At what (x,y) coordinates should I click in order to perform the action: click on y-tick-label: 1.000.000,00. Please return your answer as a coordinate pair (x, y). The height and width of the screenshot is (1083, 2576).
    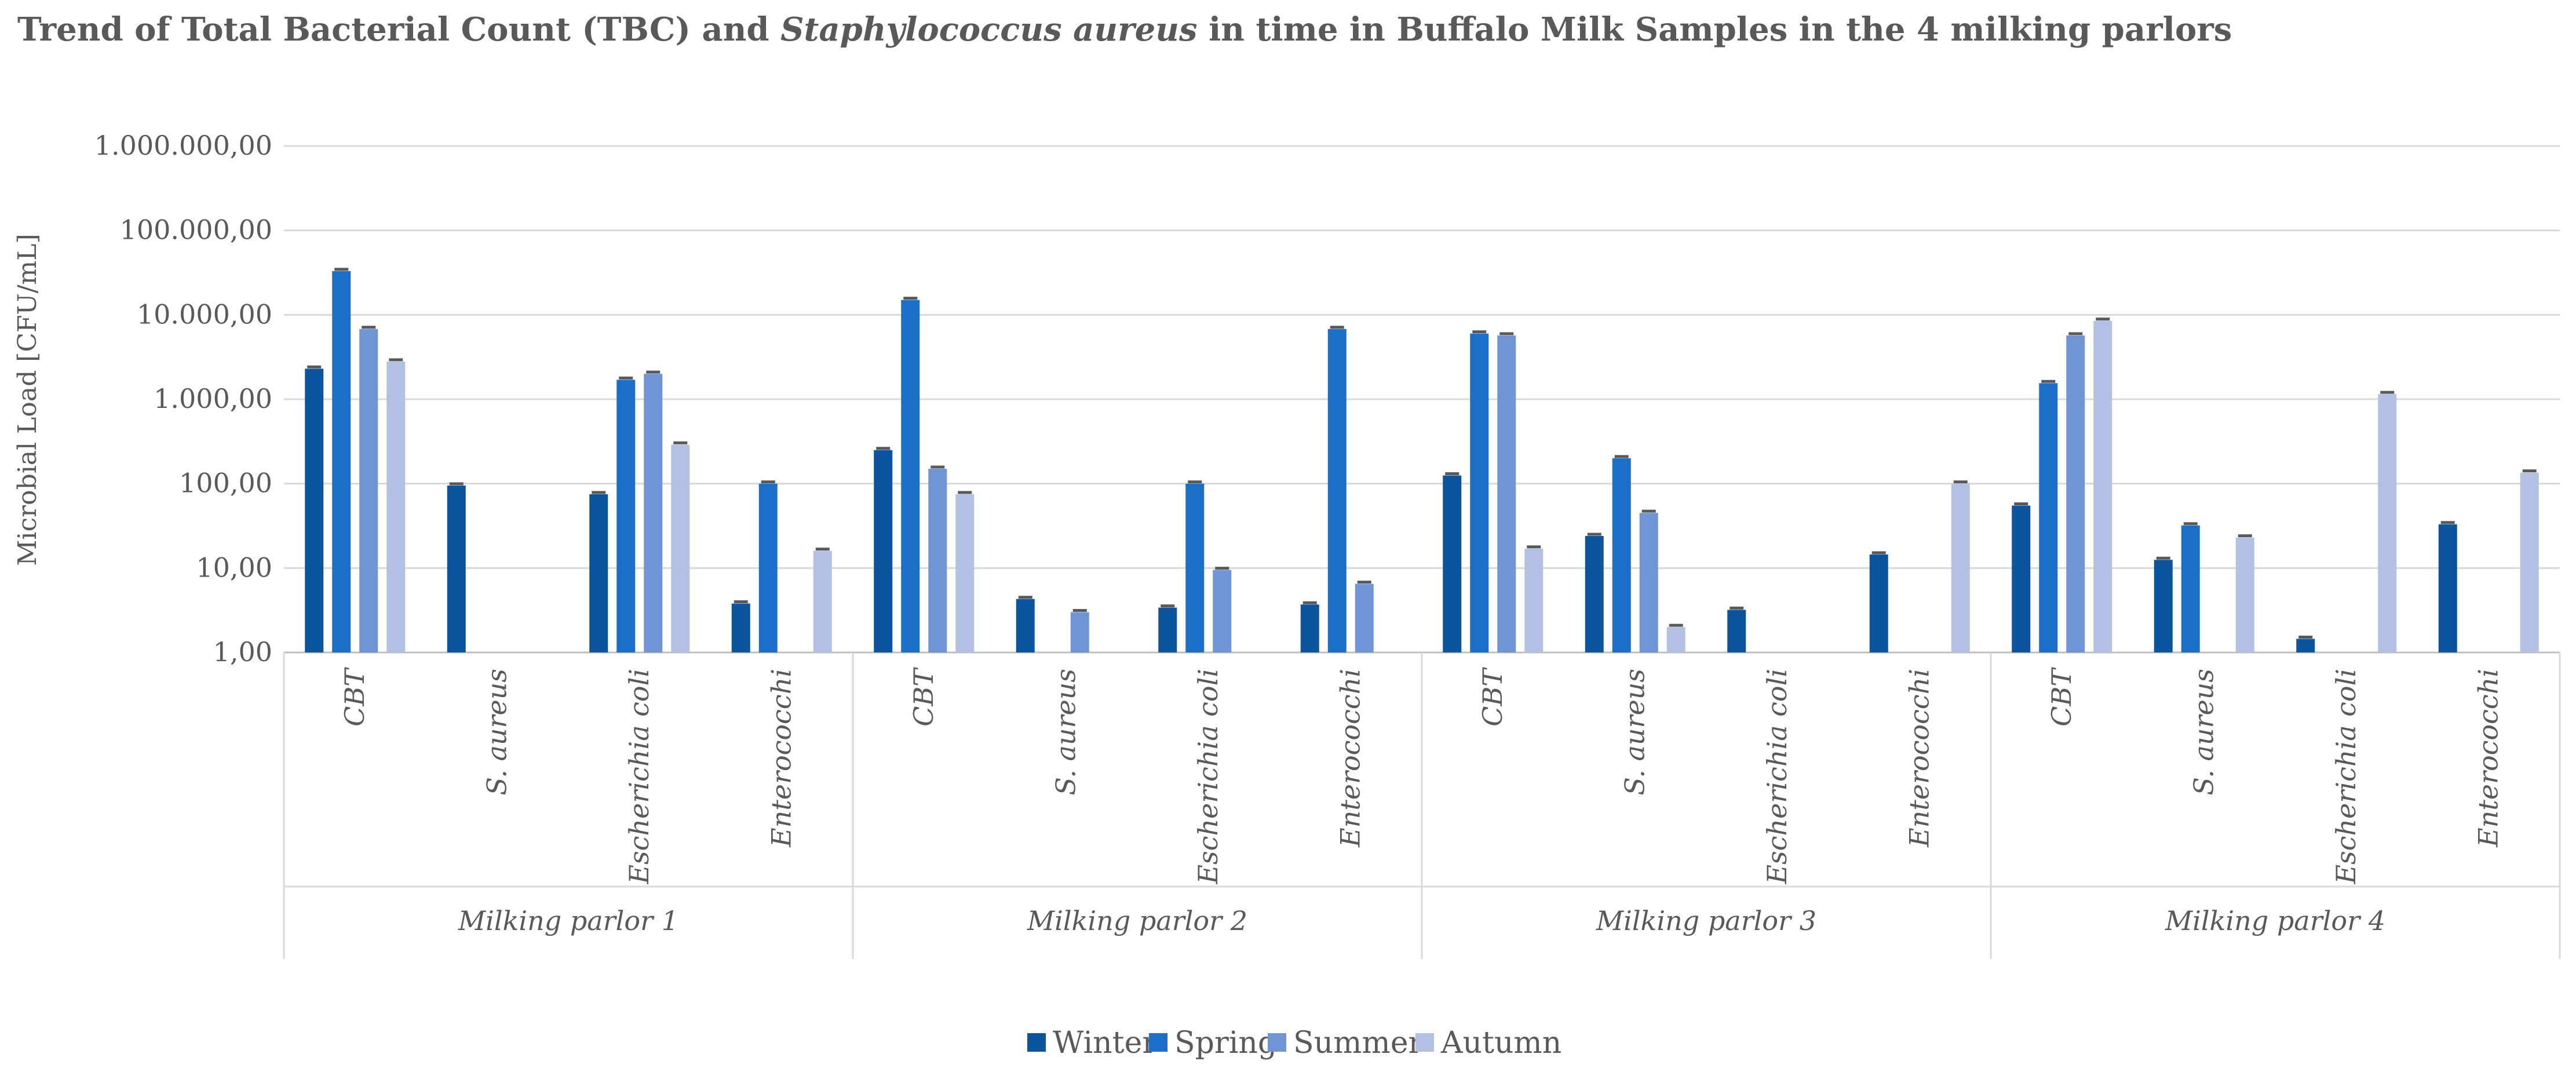
    Looking at the image, I should click on (183, 145).